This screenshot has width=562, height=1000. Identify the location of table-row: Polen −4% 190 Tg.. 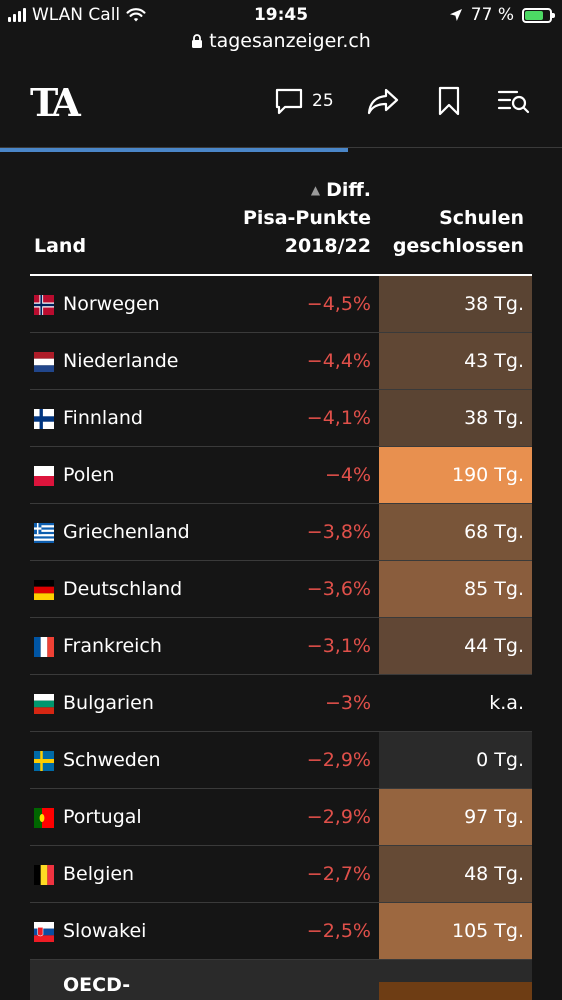
(281, 475).